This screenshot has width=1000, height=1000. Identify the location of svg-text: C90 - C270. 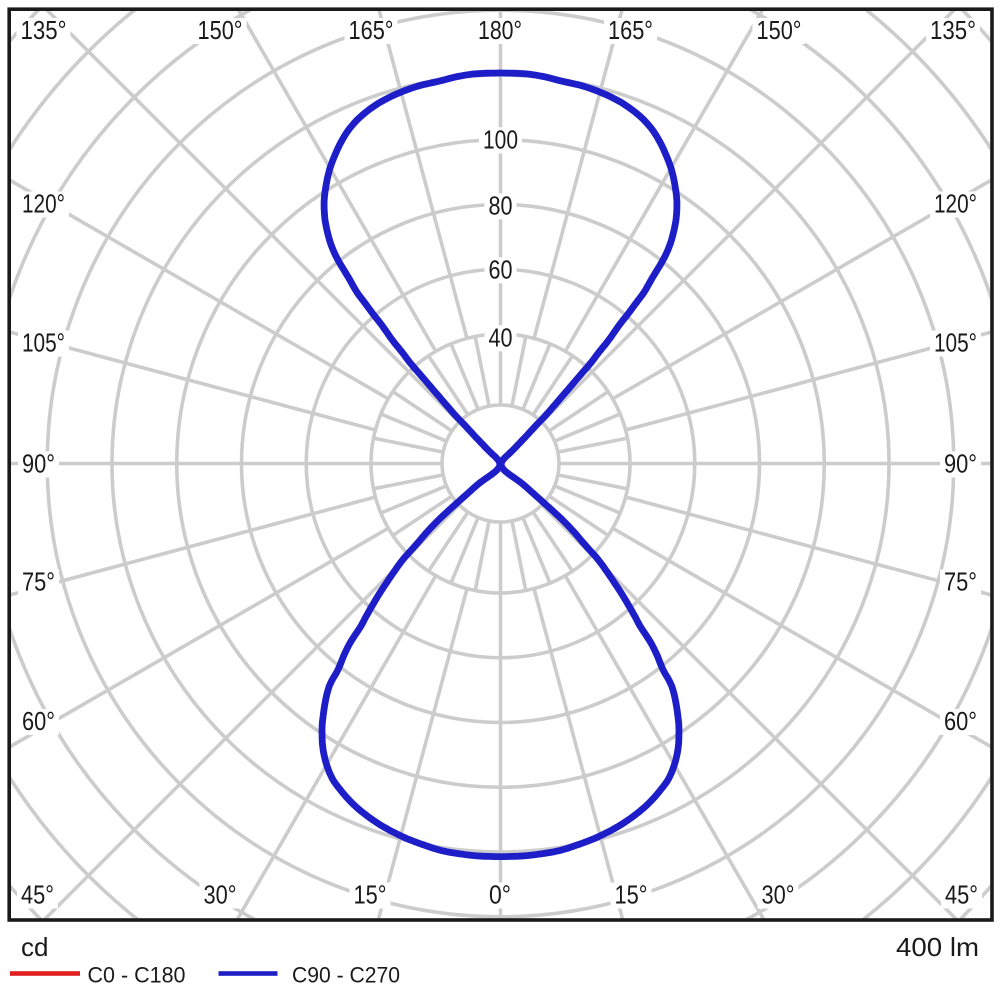
(346, 975).